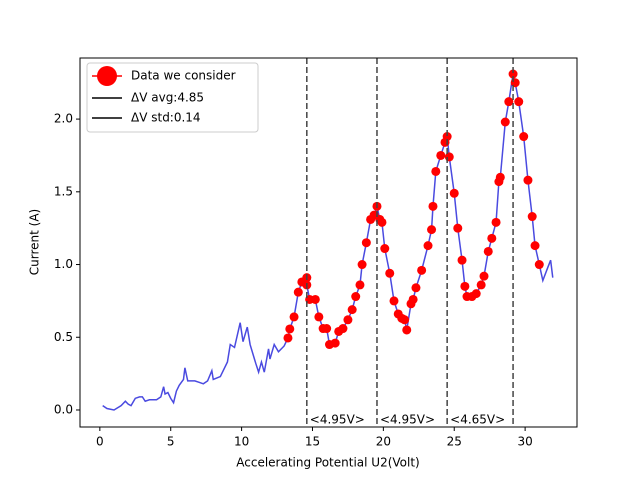  Describe the element at coordinates (383, 442) in the screenshot. I see `x-tick-label: 20` at that location.